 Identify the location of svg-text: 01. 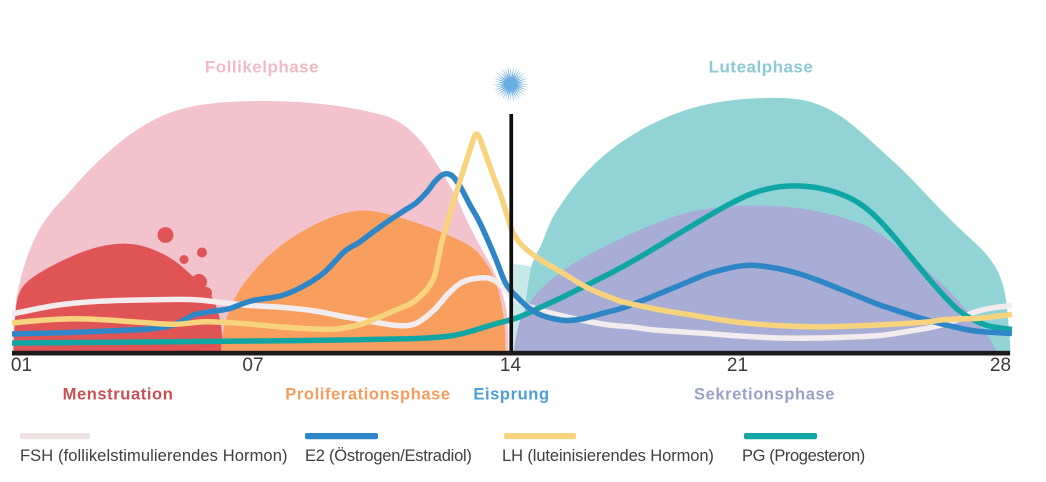
(21, 365).